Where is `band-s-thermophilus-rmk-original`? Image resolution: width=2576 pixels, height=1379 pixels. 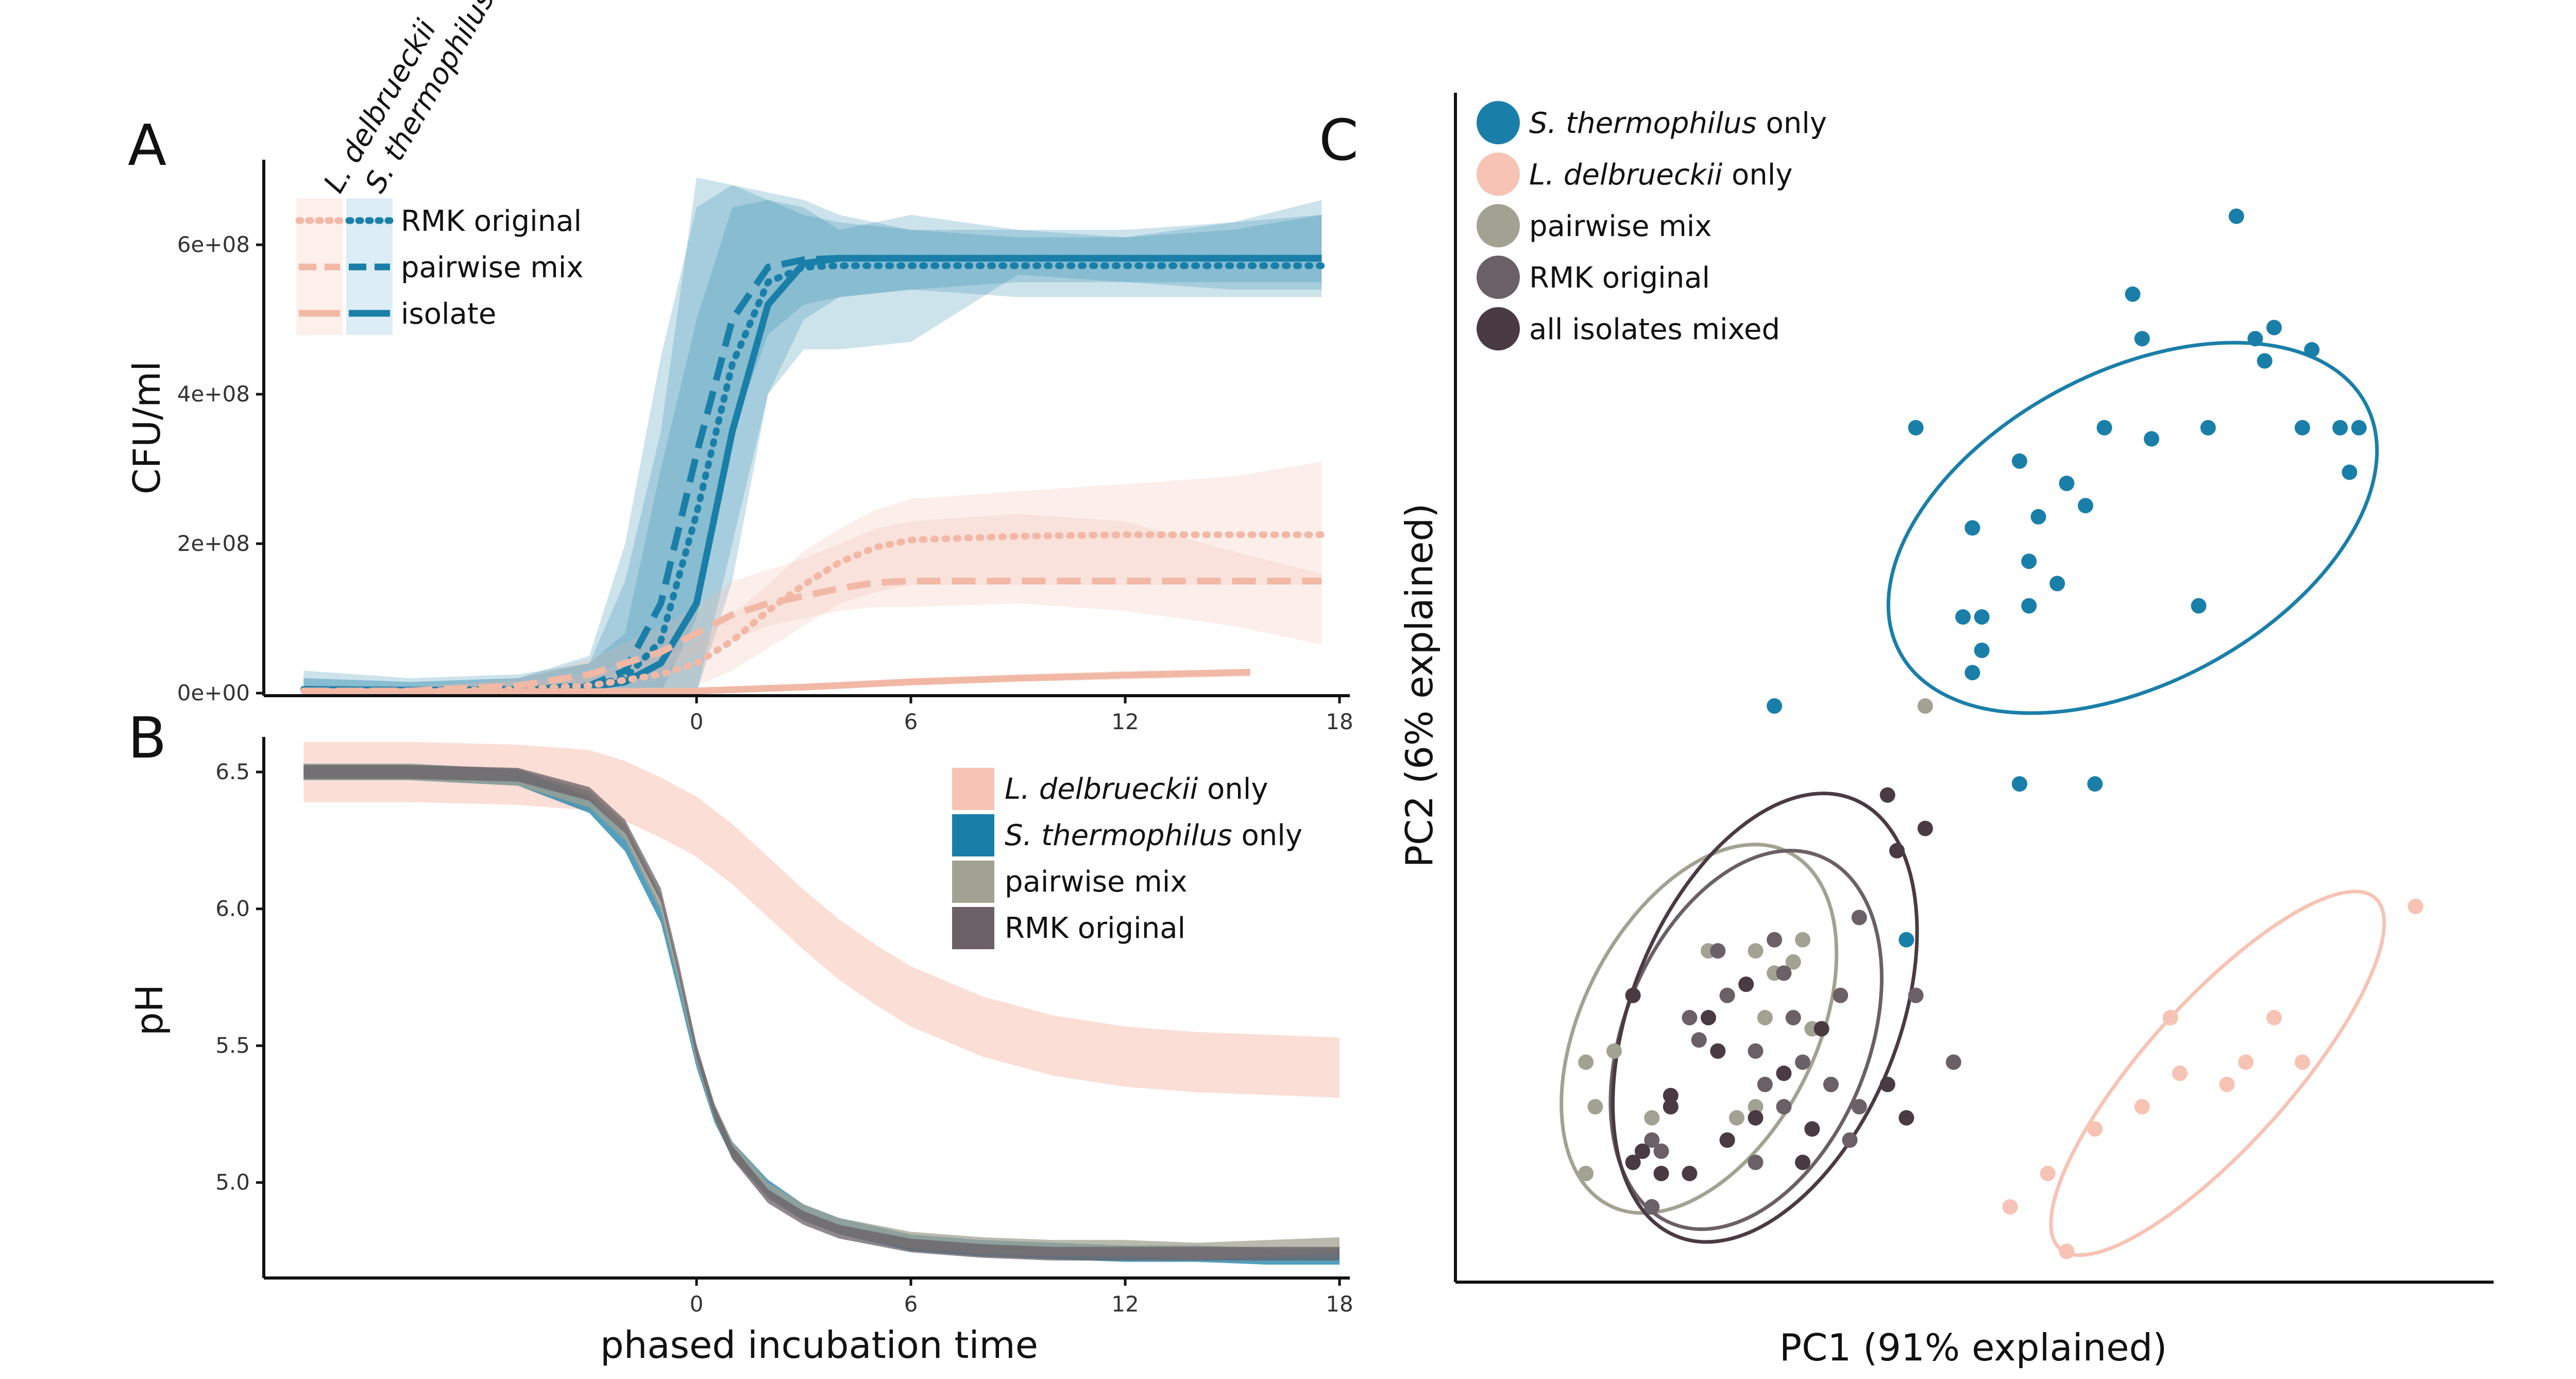
band-s-thermophilus-rmk-original is located at coordinates (812, 435).